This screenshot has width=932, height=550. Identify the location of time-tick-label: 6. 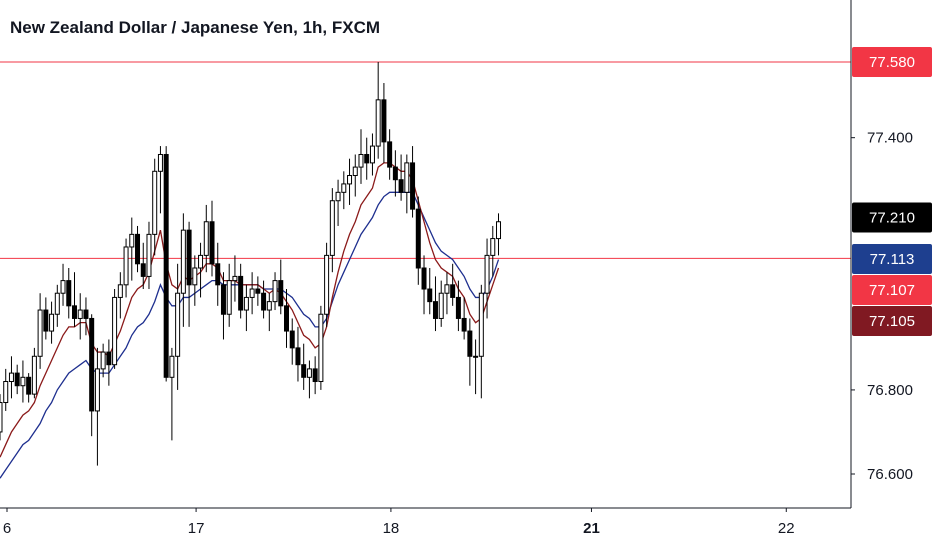
(7, 528).